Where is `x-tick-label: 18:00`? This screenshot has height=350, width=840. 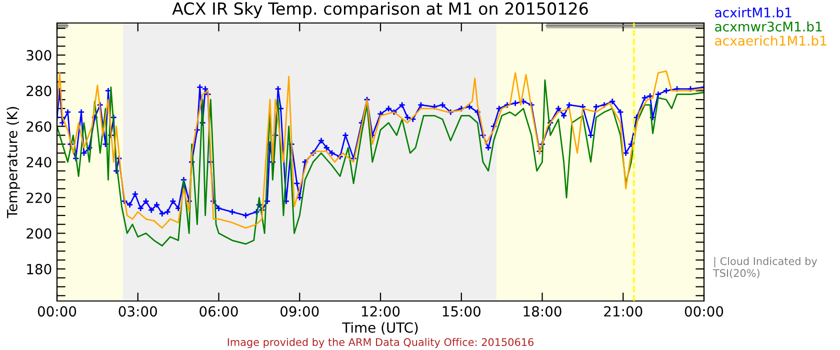 x-tick-label: 18:00 is located at coordinates (543, 311).